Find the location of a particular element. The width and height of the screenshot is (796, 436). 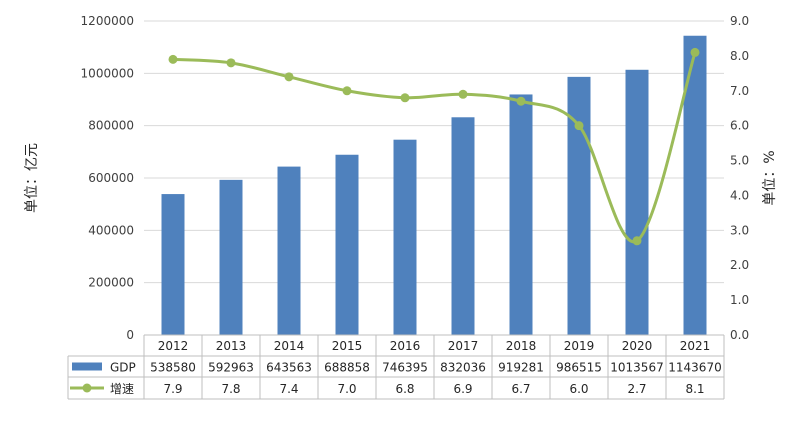

gdp-data-label: 746395 is located at coordinates (405, 368).